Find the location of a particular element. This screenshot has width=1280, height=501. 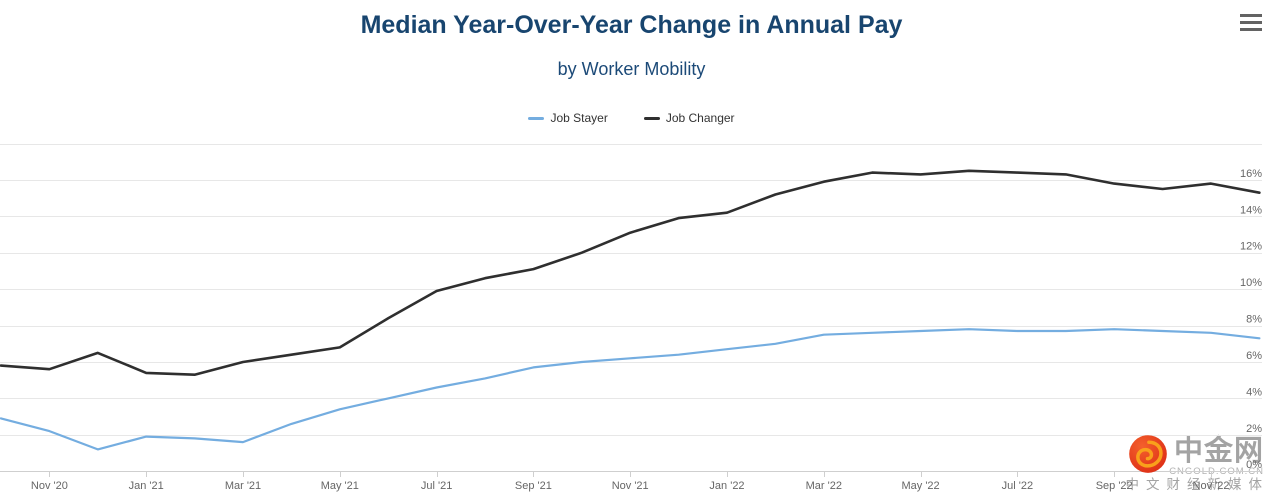

legend-item-job-stayer: Job Stayer is located at coordinates (568, 118).